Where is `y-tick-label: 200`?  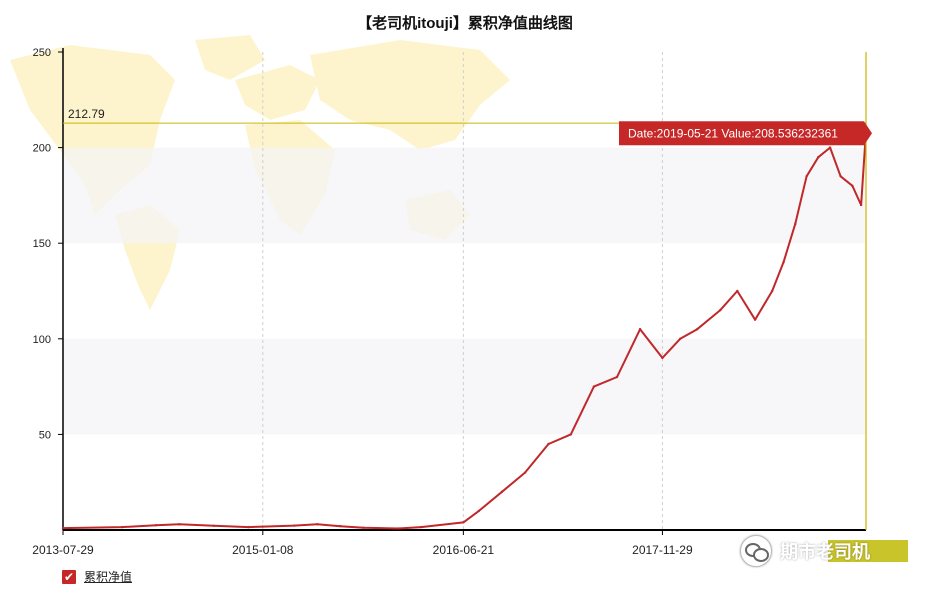
y-tick-label: 200 is located at coordinates (42, 149).